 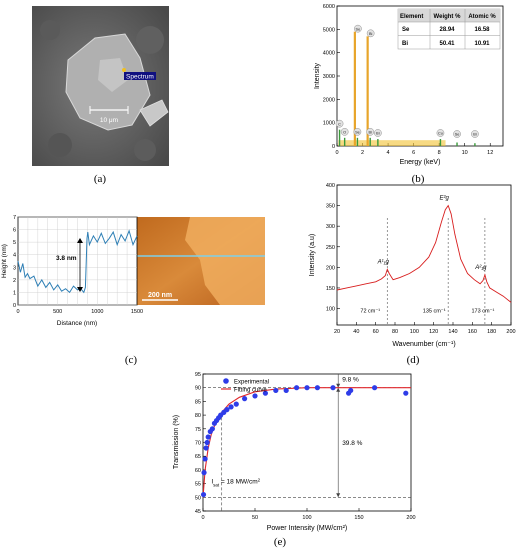 What do you see at coordinates (362, 153) in the screenshot?
I see `eds-x-tick-label: 2` at bounding box center [362, 153].